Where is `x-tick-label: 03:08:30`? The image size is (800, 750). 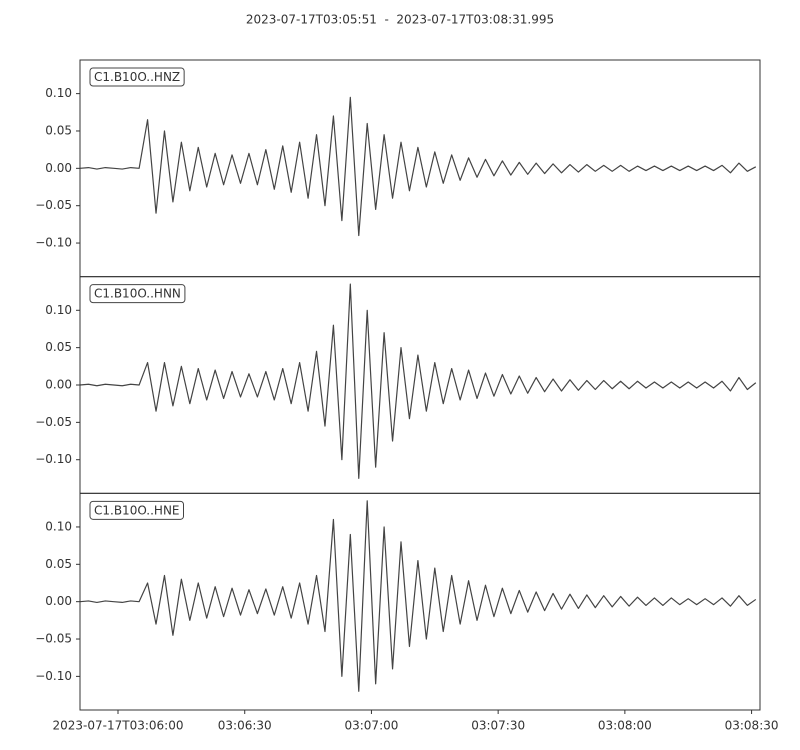
x-tick-label: 03:08:30 is located at coordinates (752, 726).